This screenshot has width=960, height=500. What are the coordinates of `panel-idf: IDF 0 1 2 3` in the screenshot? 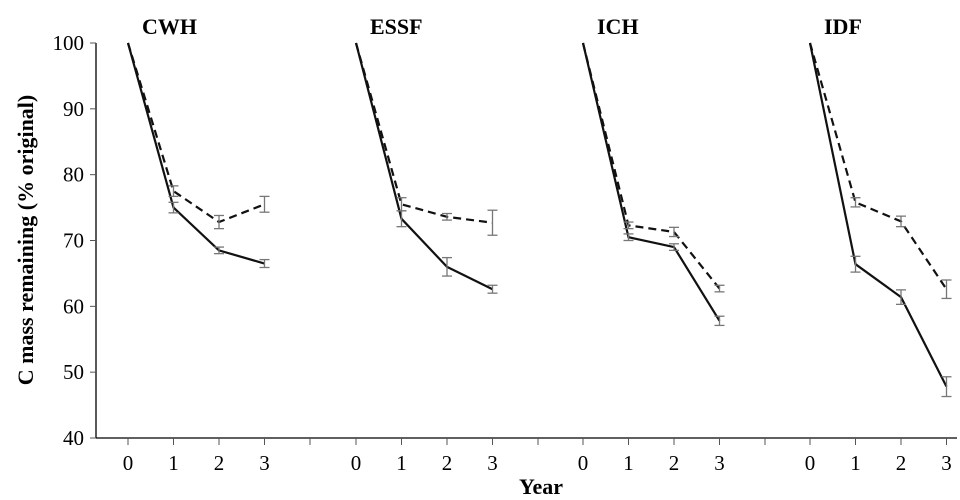 It's located at (878, 244).